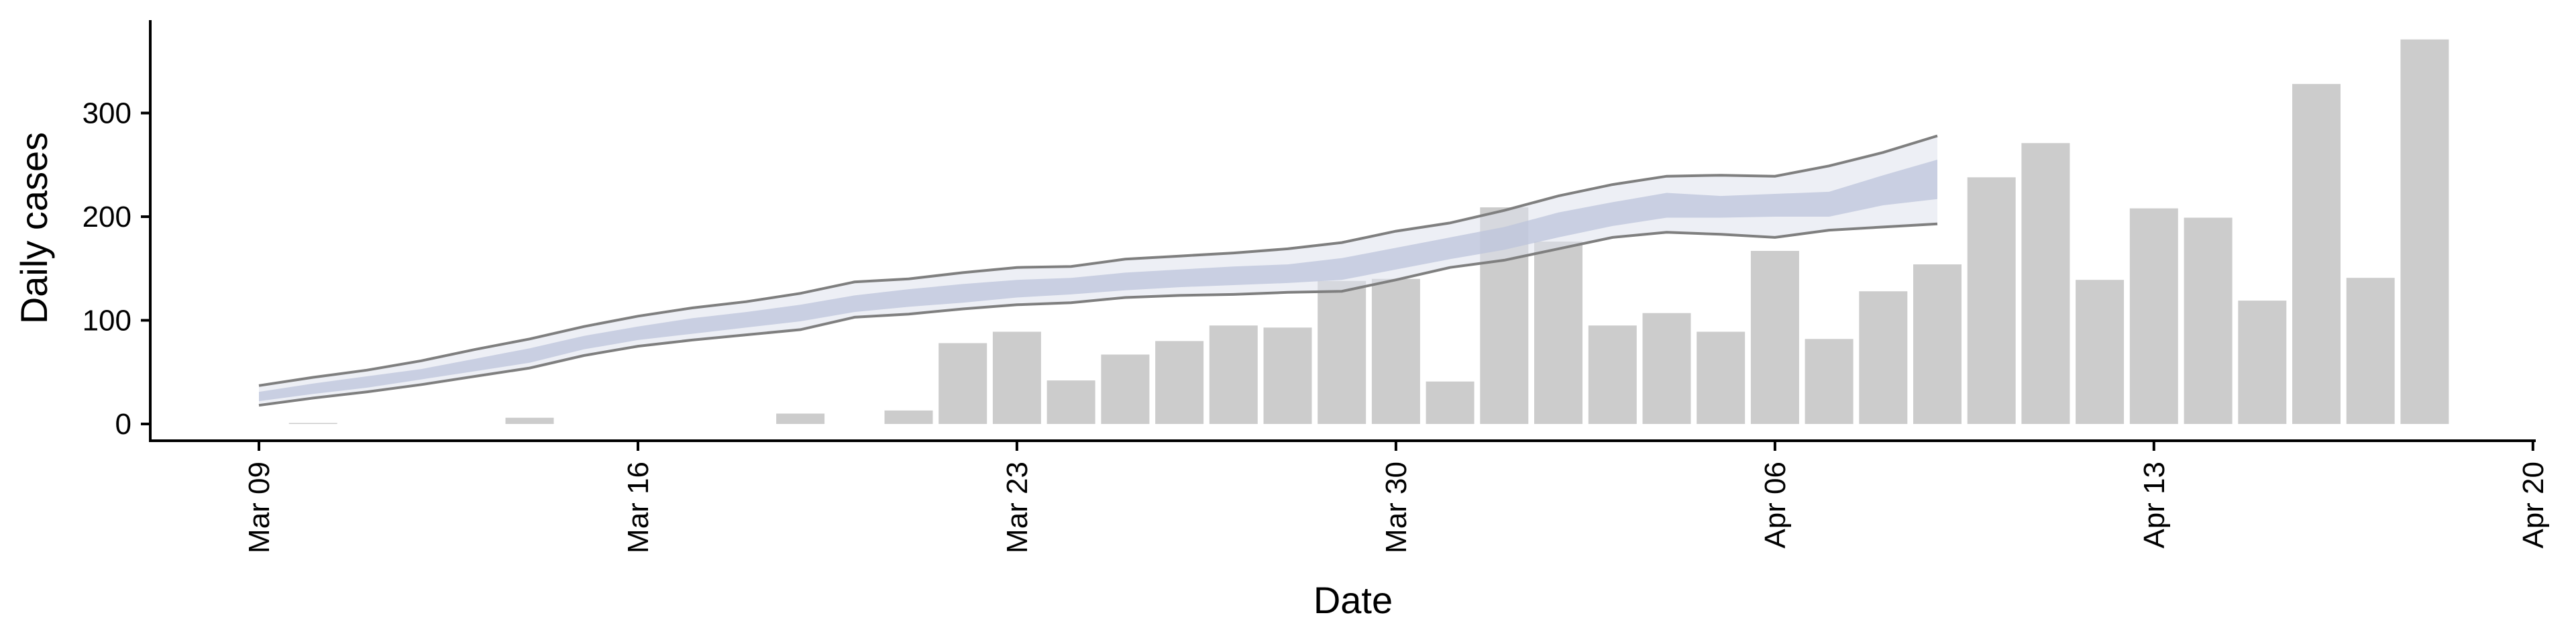 The width and height of the screenshot is (2576, 644). I want to click on y-tick-label-100: 100, so click(107, 321).